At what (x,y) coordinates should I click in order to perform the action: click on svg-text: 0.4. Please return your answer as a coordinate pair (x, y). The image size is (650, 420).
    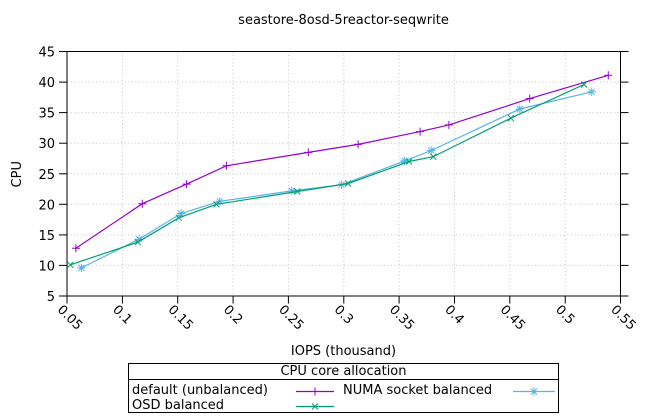
    Looking at the image, I should click on (453, 314).